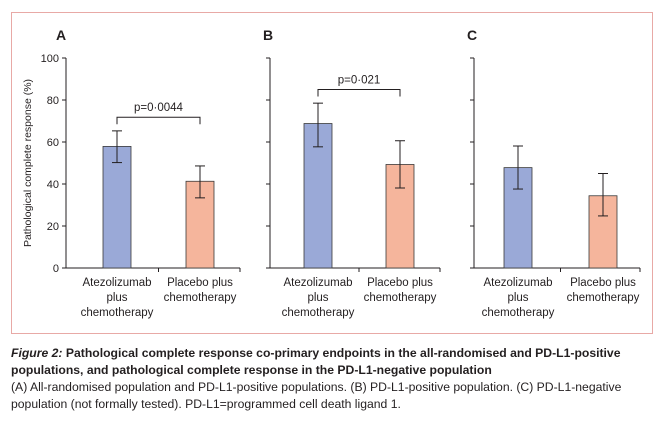 This screenshot has width=666, height=429. What do you see at coordinates (359, 81) in the screenshot?
I see `p-value-annotation: p=0·021` at bounding box center [359, 81].